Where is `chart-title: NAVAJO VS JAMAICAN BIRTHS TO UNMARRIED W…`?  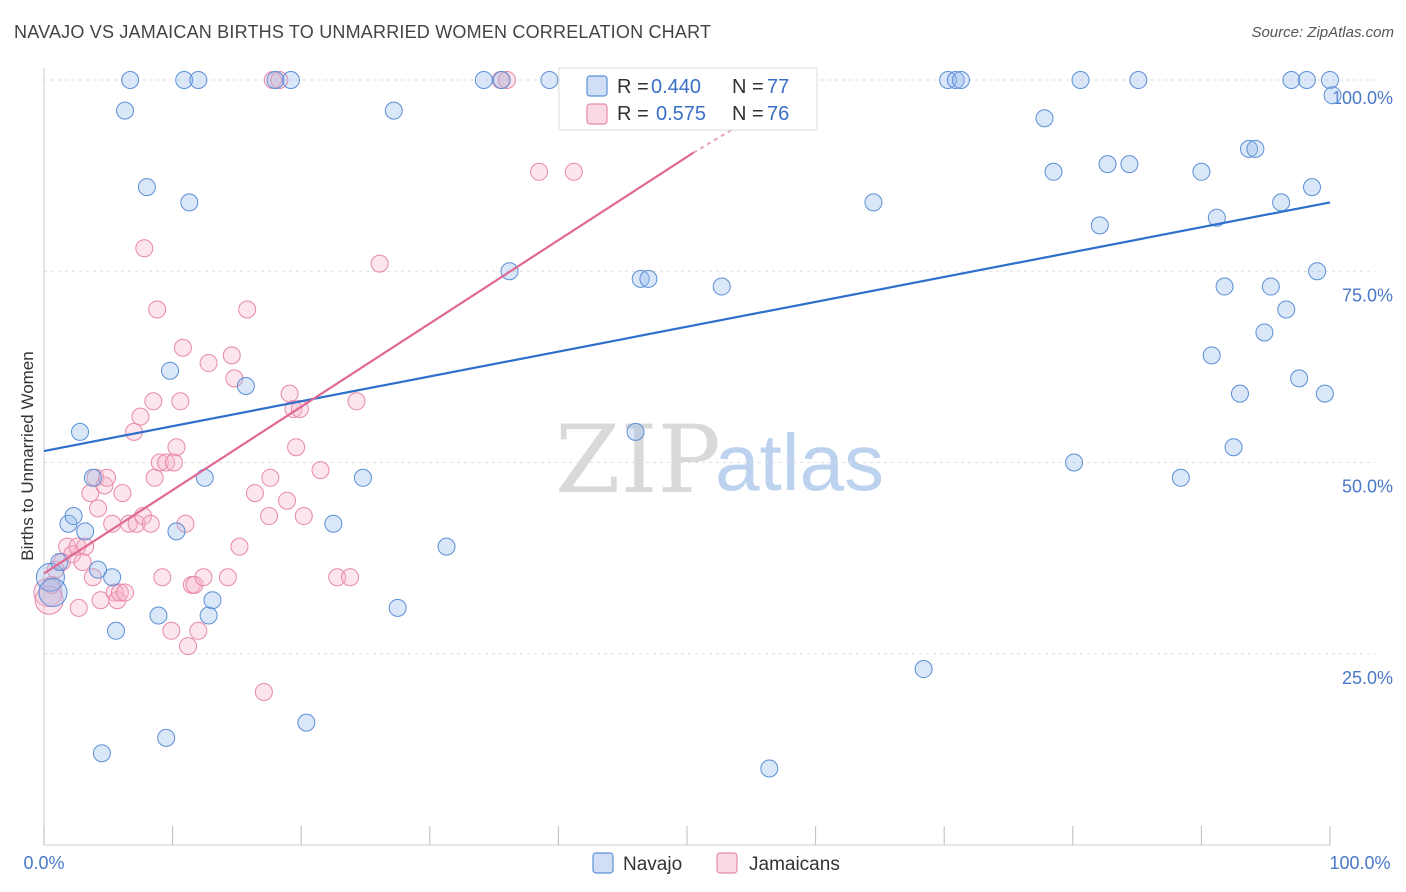 chart-title: NAVAJO VS JAMAICAN BIRTHS TO UNMARRIED W… is located at coordinates (363, 32).